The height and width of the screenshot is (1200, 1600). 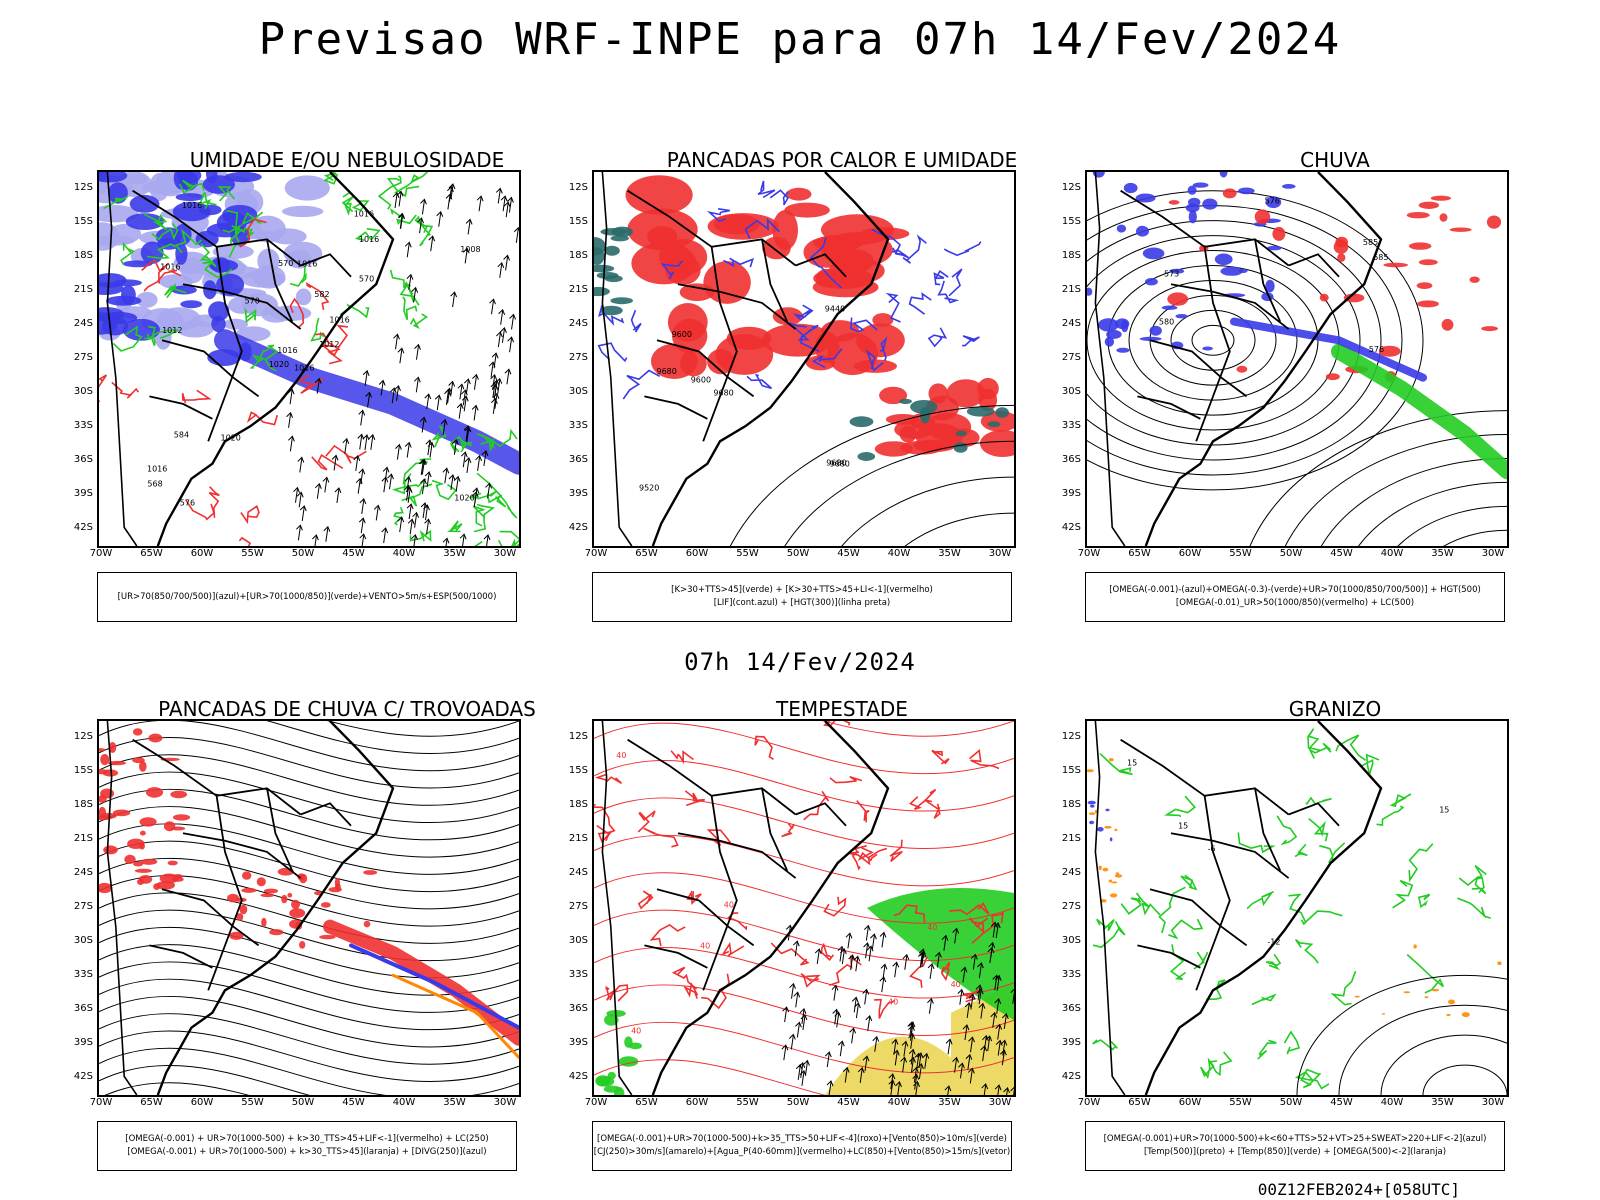 What do you see at coordinates (723, 393) in the screenshot?
I see `contour-label: 9680` at bounding box center [723, 393].